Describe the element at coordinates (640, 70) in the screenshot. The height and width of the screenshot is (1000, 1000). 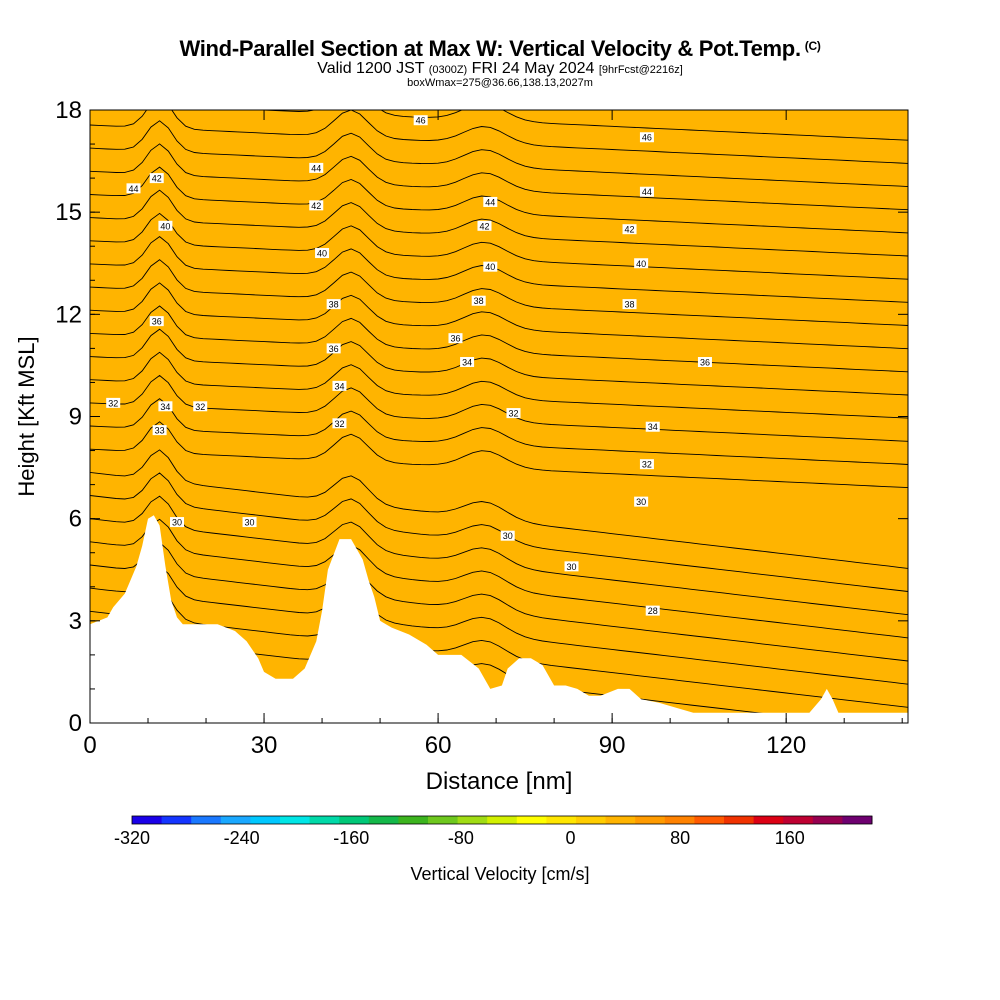
I see `forecast-info: [9hrFcst@2216z]` at that location.